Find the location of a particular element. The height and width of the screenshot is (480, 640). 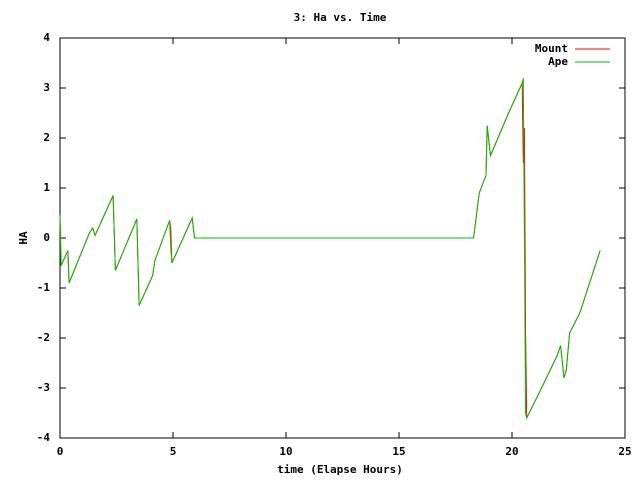

x-axis-label: time (Elapse Hours) is located at coordinates (340, 469).